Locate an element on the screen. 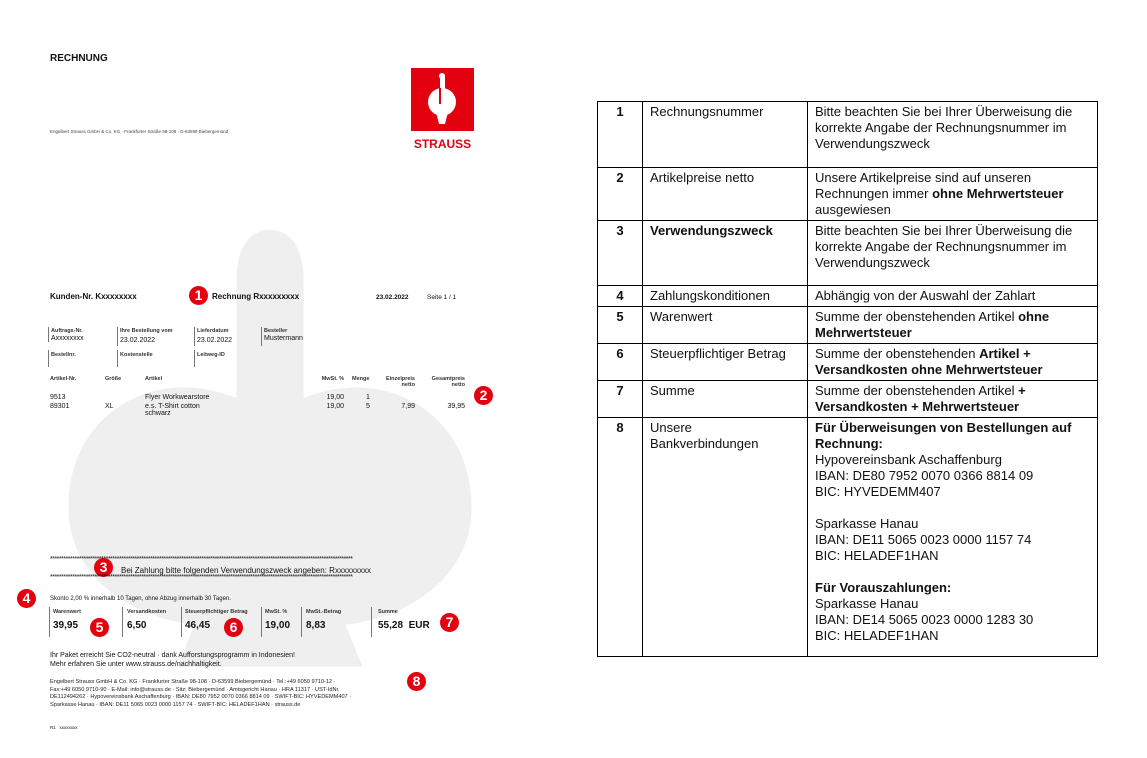 Image resolution: width=1147 pixels, height=758 pixels. invoice-date: 23.02.2022 is located at coordinates (392, 297).